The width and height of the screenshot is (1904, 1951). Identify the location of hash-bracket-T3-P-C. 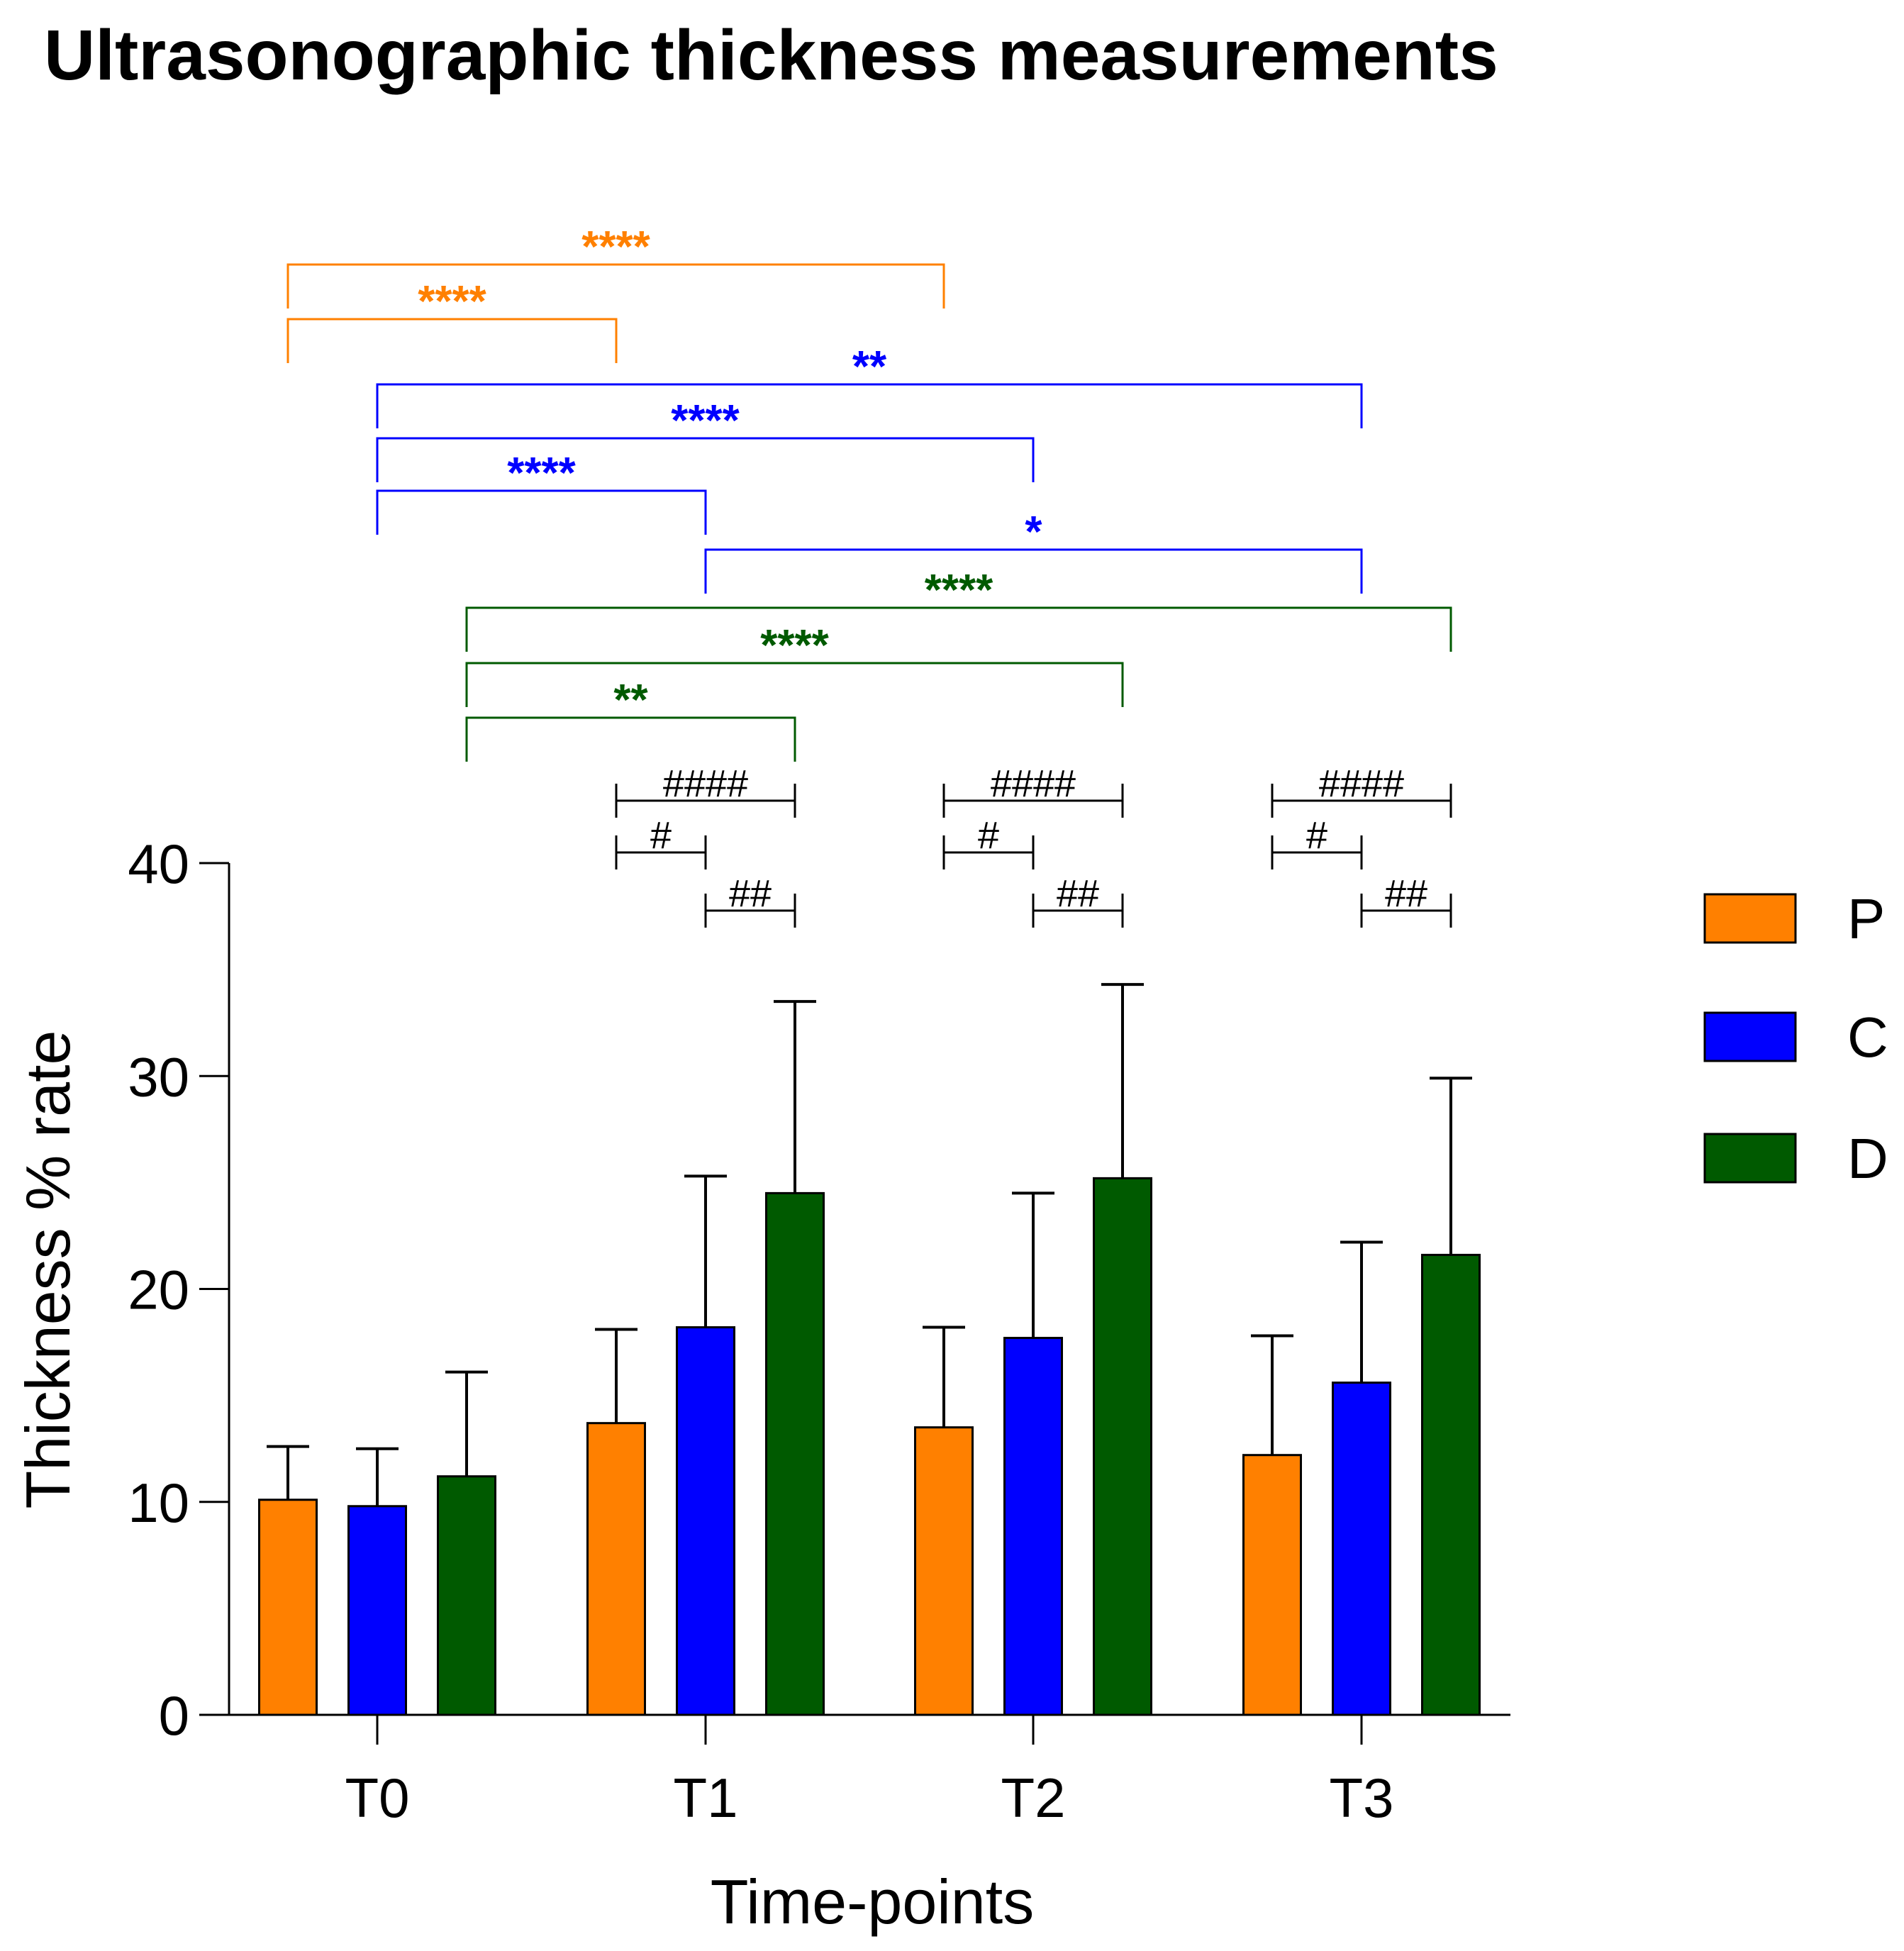
(1317, 852).